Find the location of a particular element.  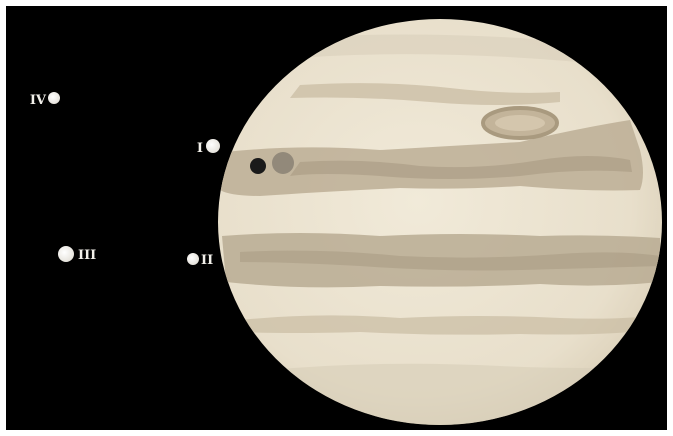

moon-iv-disc is located at coordinates (54, 98).